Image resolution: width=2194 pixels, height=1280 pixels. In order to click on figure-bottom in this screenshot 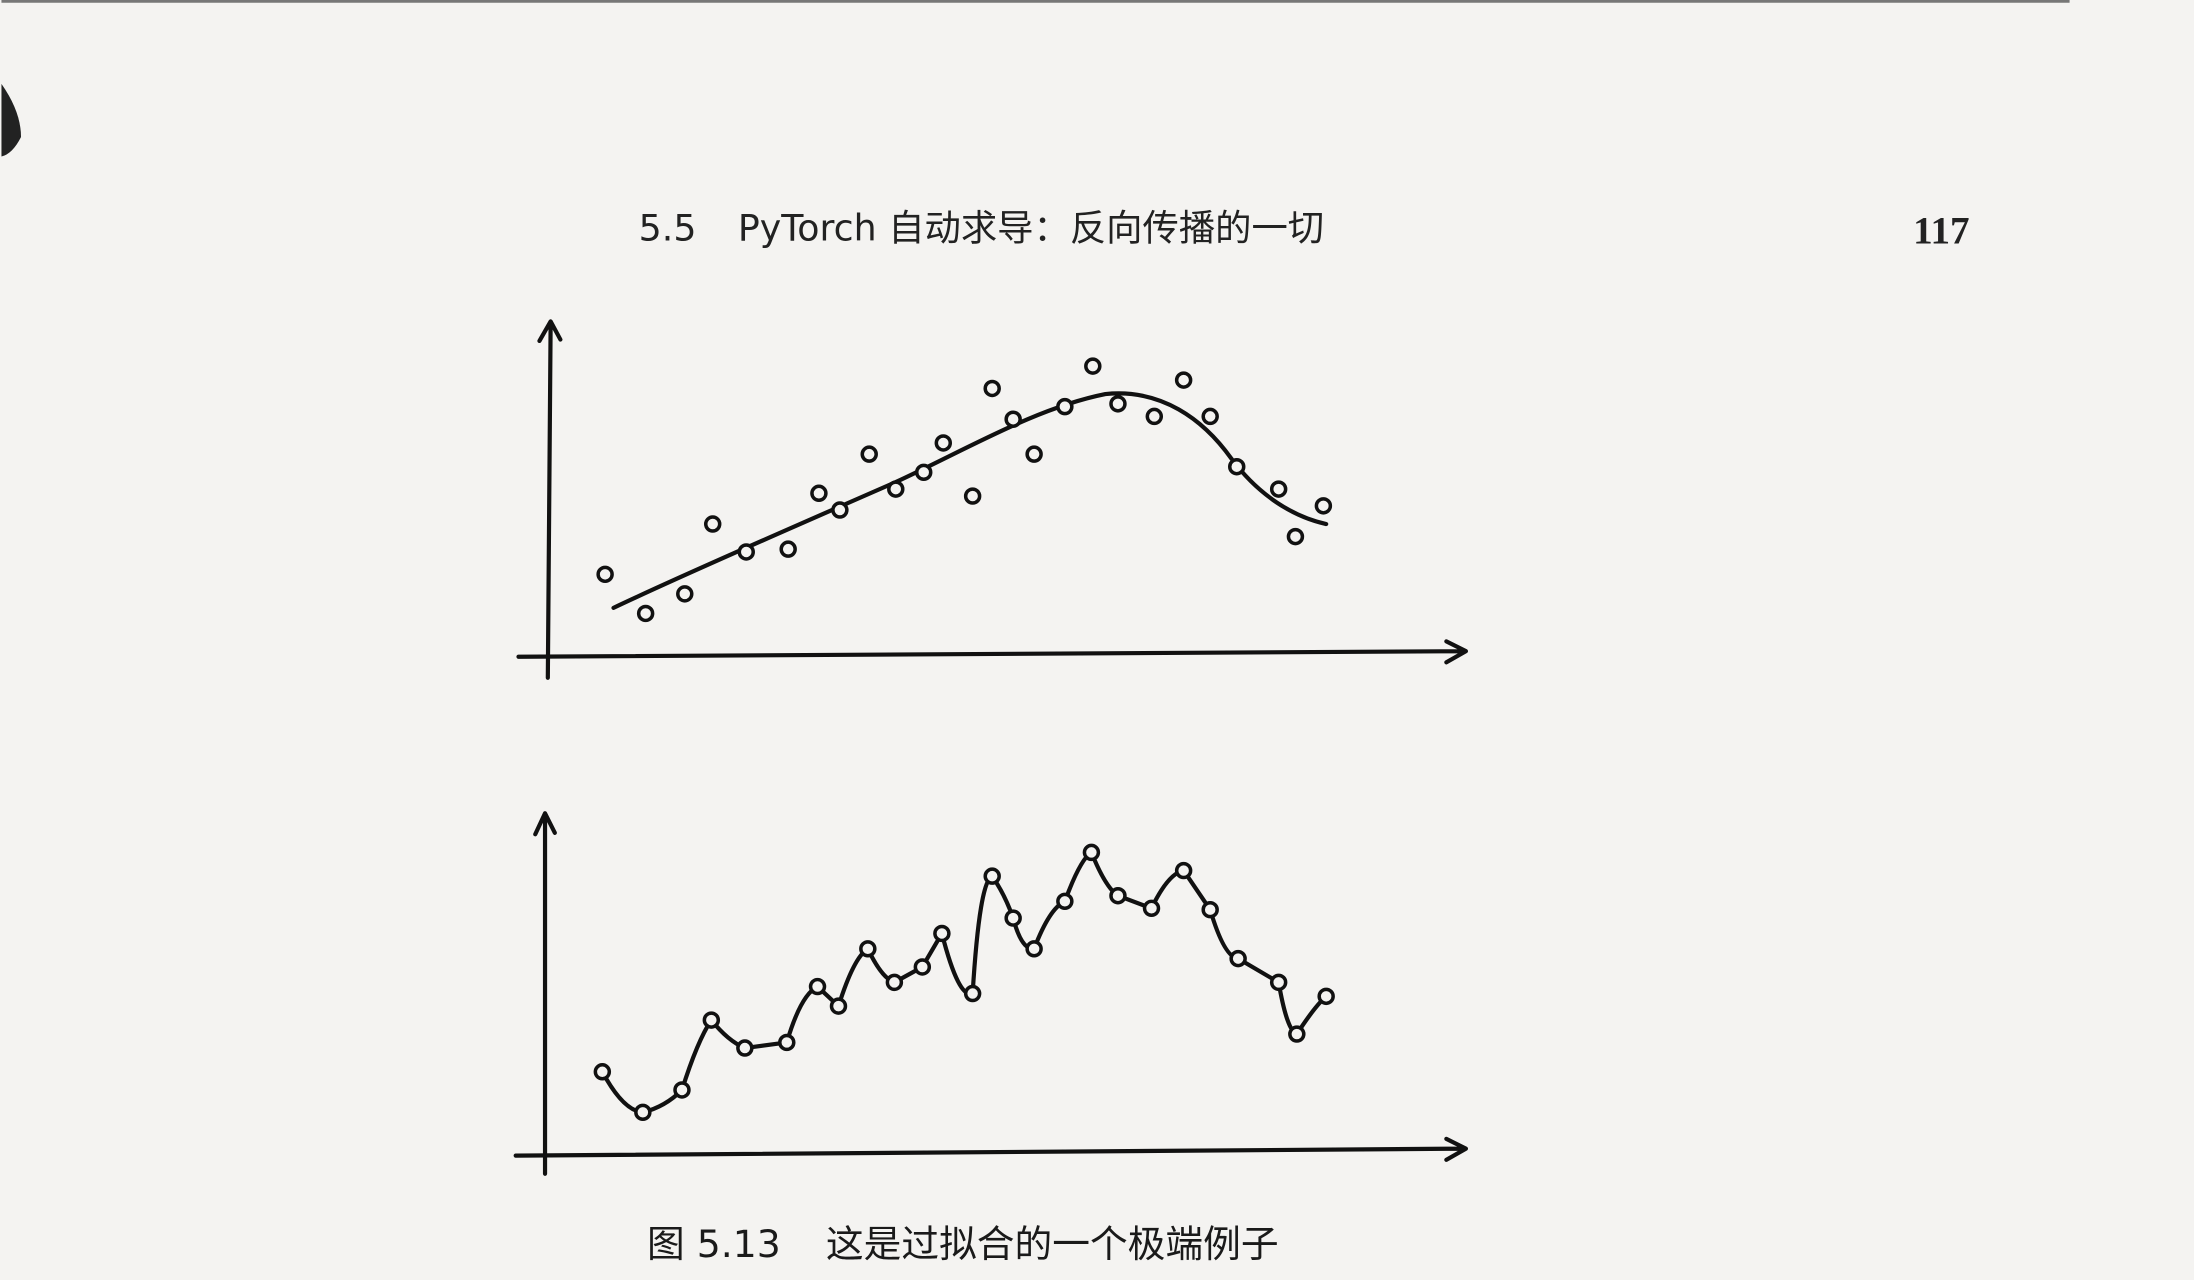, I will do `click(991, 993)`.